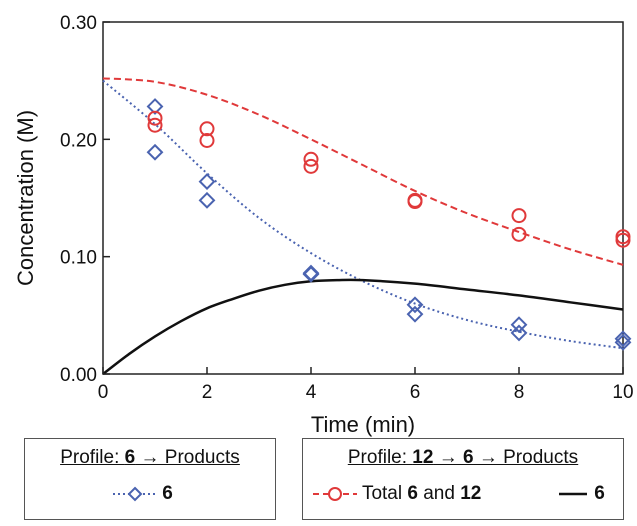  Describe the element at coordinates (397, 494) in the screenshot. I see `legend-entry-total: Total 6 and 12` at that location.